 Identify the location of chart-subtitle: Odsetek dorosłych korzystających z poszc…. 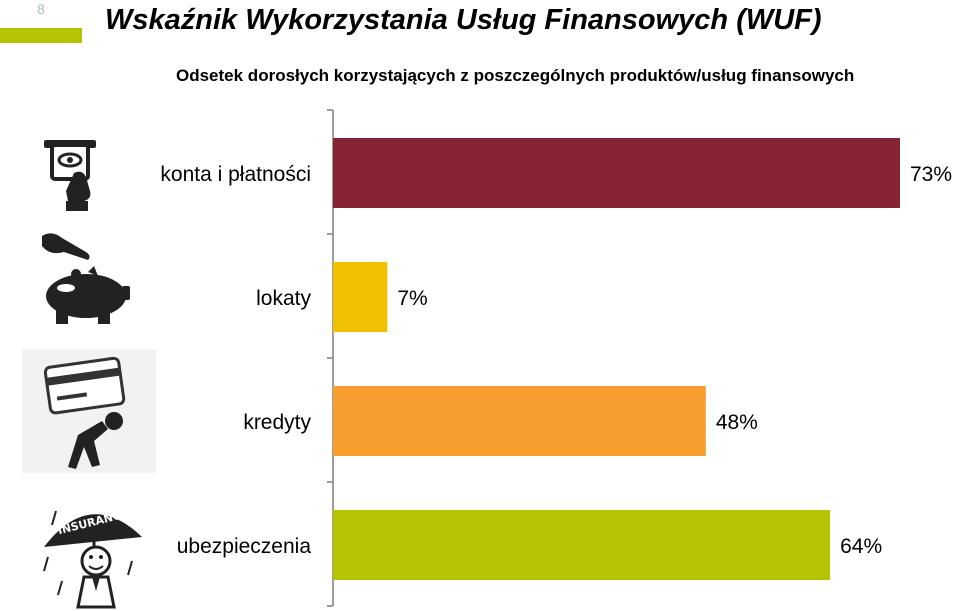
(515, 75).